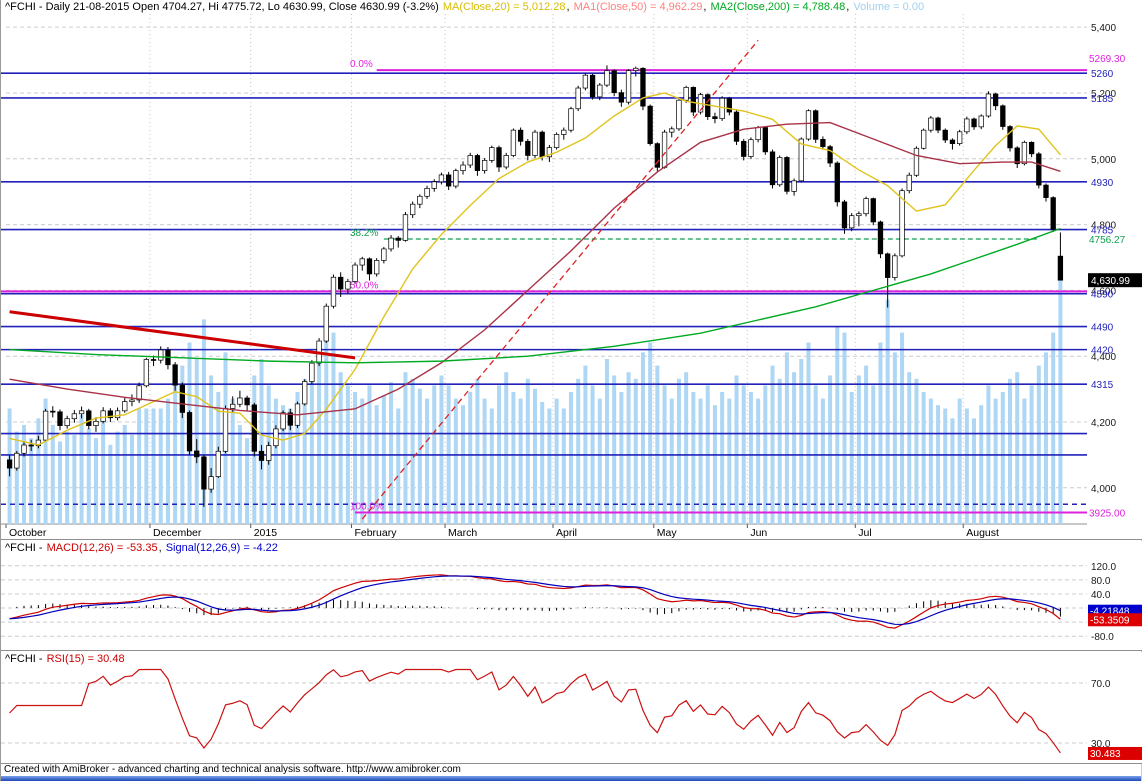 Image resolution: width=1142 pixels, height=781 pixels. What do you see at coordinates (1103, 567) in the screenshot?
I see `macd-axis-label: 120.0` at bounding box center [1103, 567].